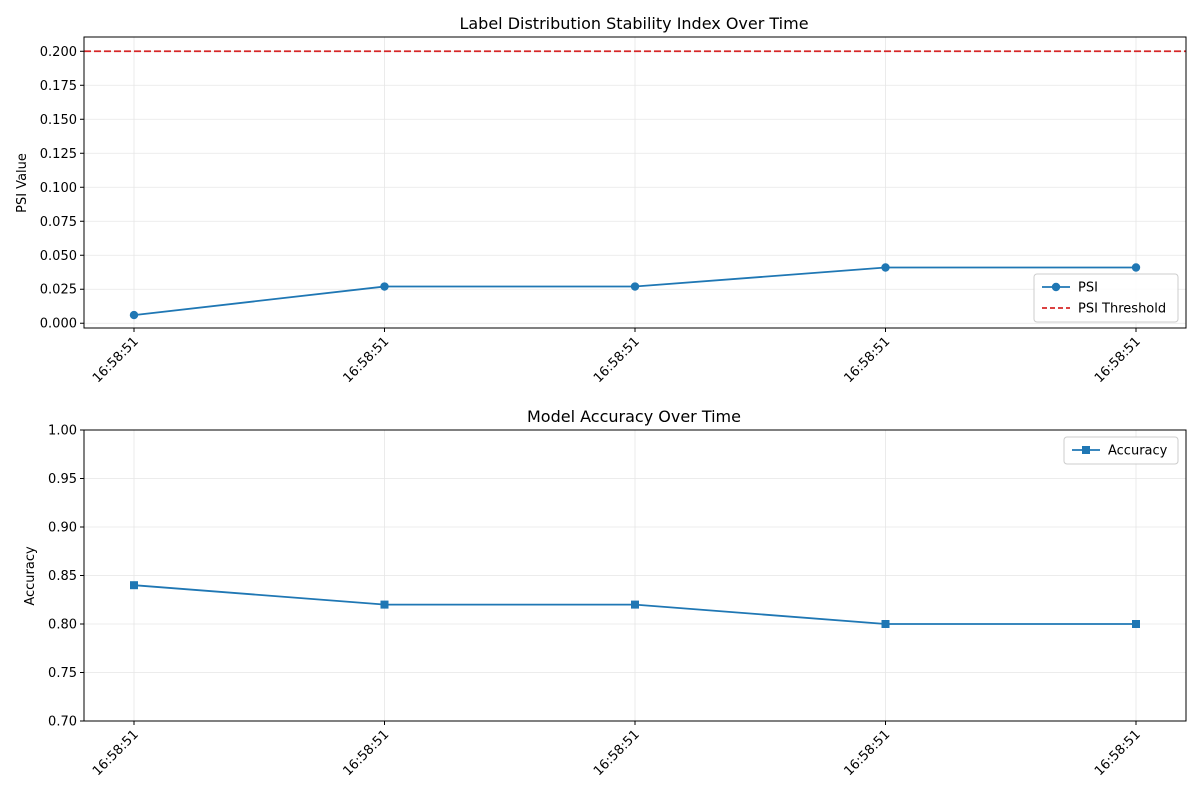  I want to click on y-tick-label: 0.200, so click(58, 52).